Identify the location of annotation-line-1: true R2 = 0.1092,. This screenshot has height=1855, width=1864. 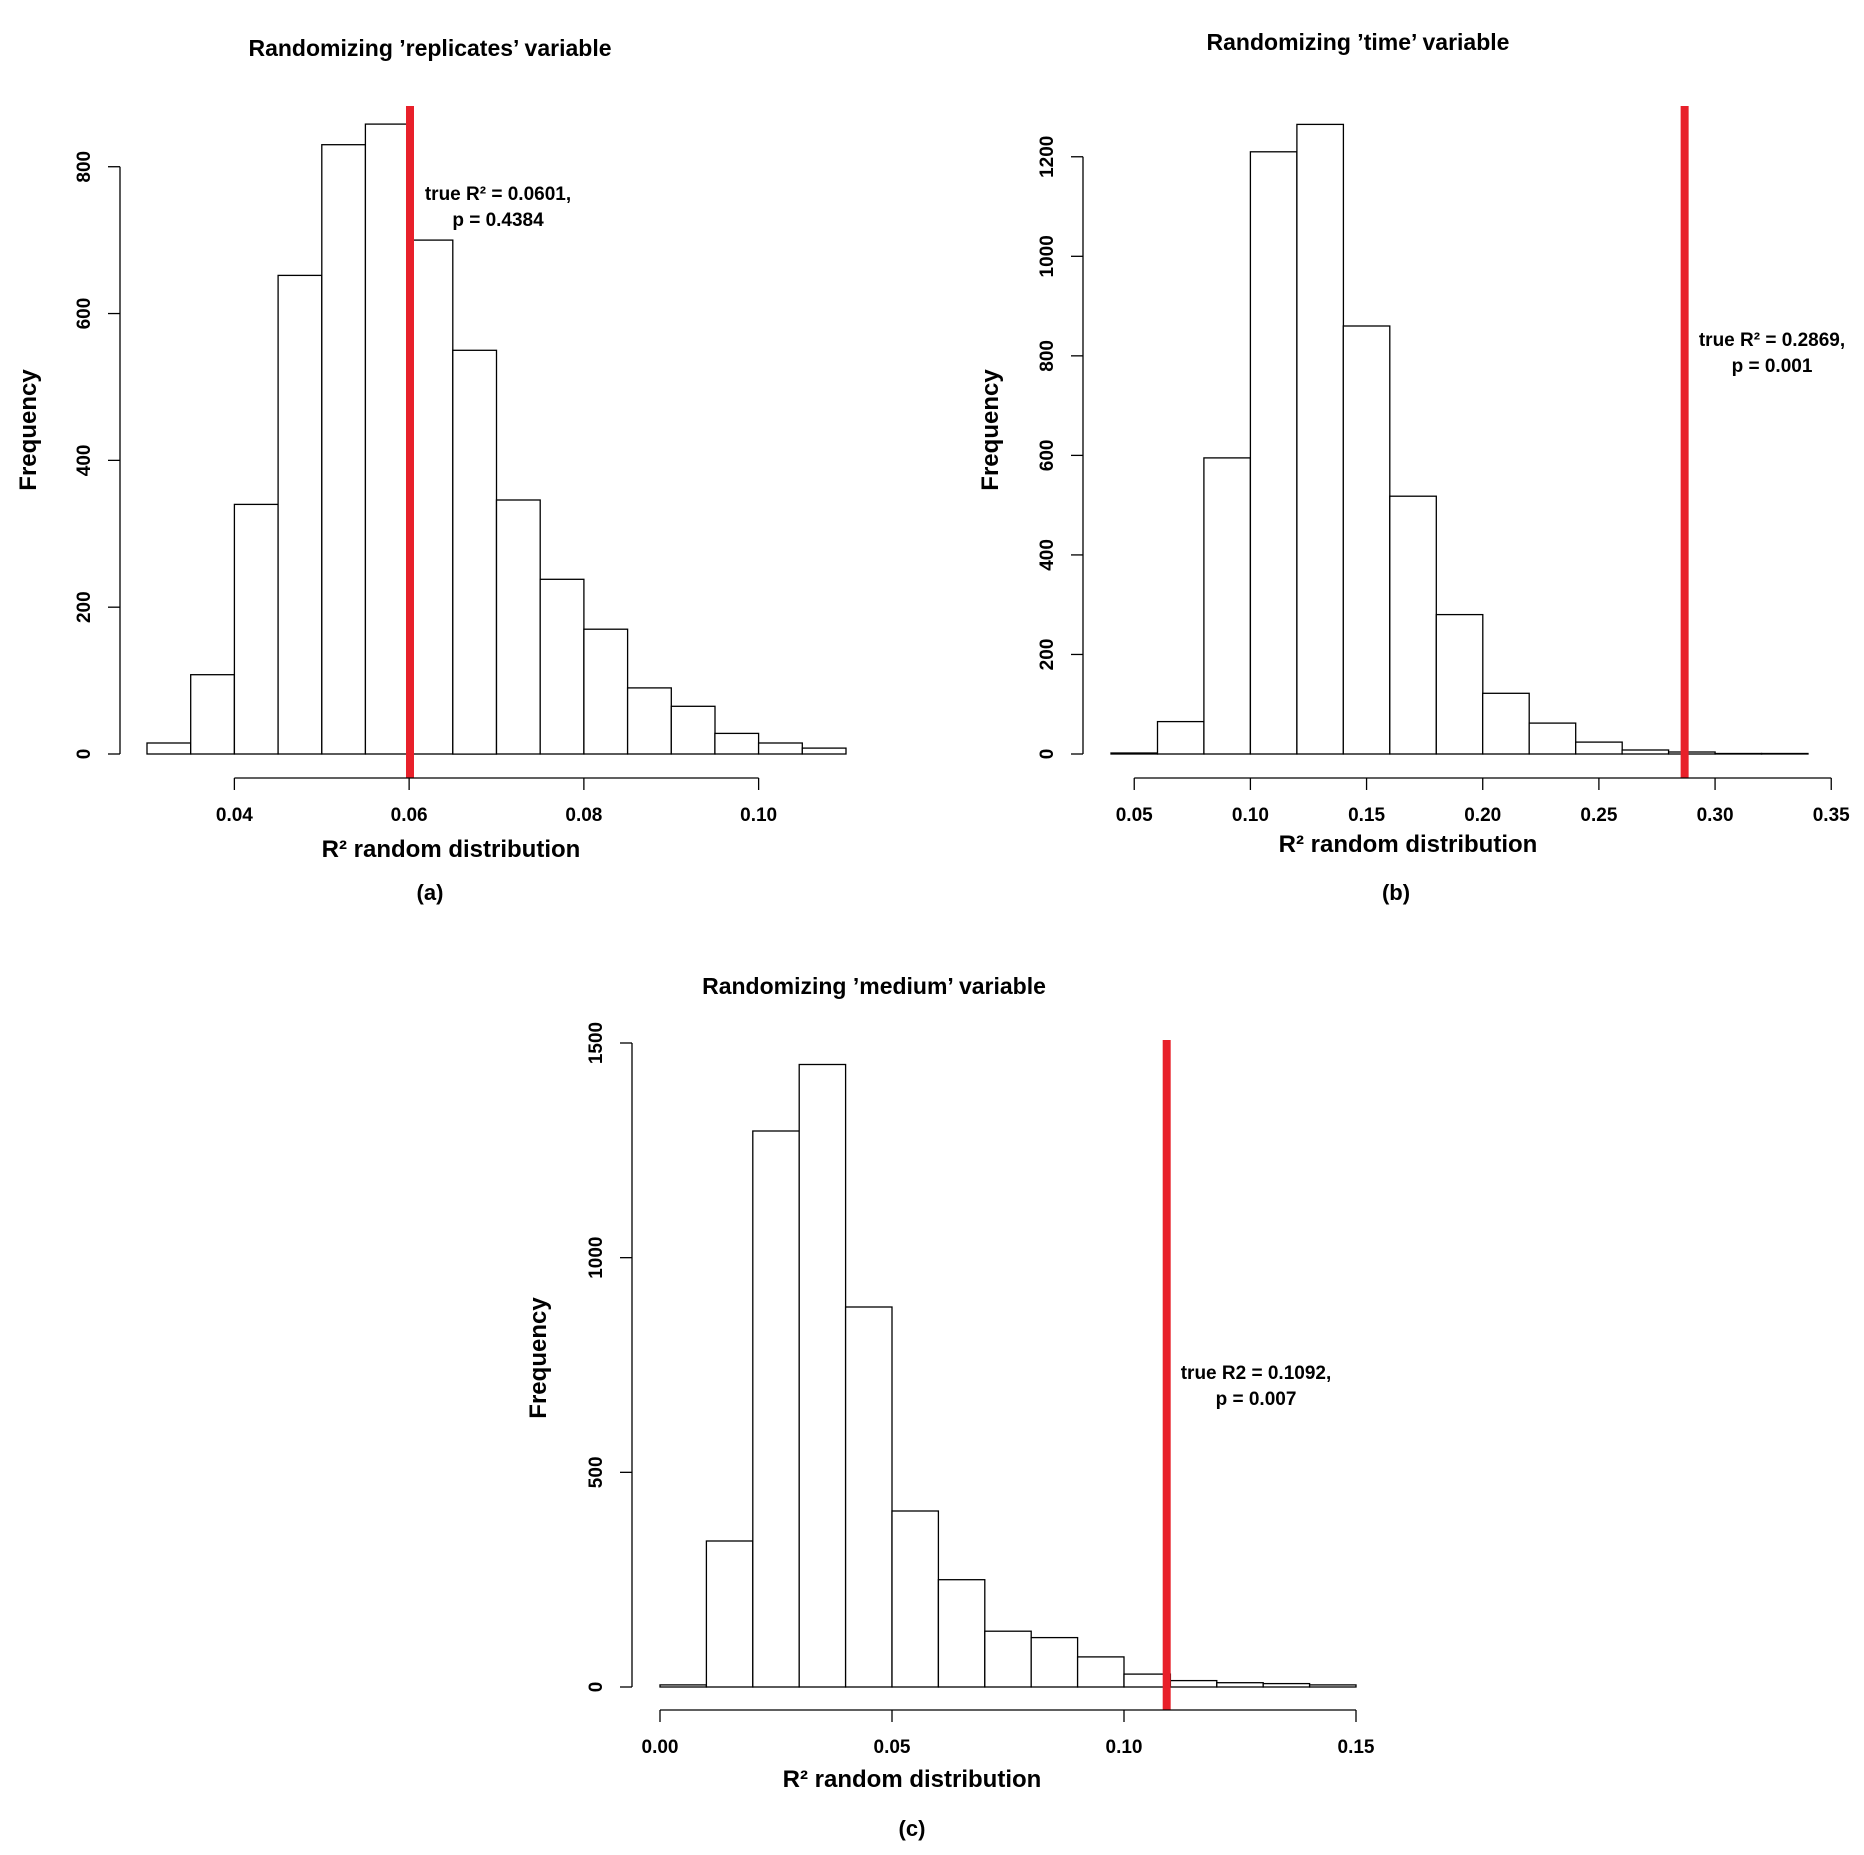
(1256, 1373).